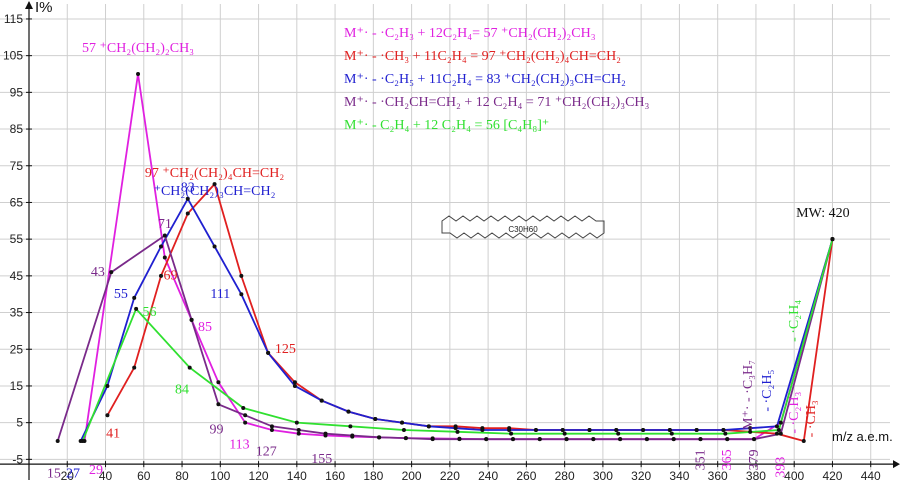 The height and width of the screenshot is (483, 900). I want to click on x-tick-label: 380, so click(756, 476).